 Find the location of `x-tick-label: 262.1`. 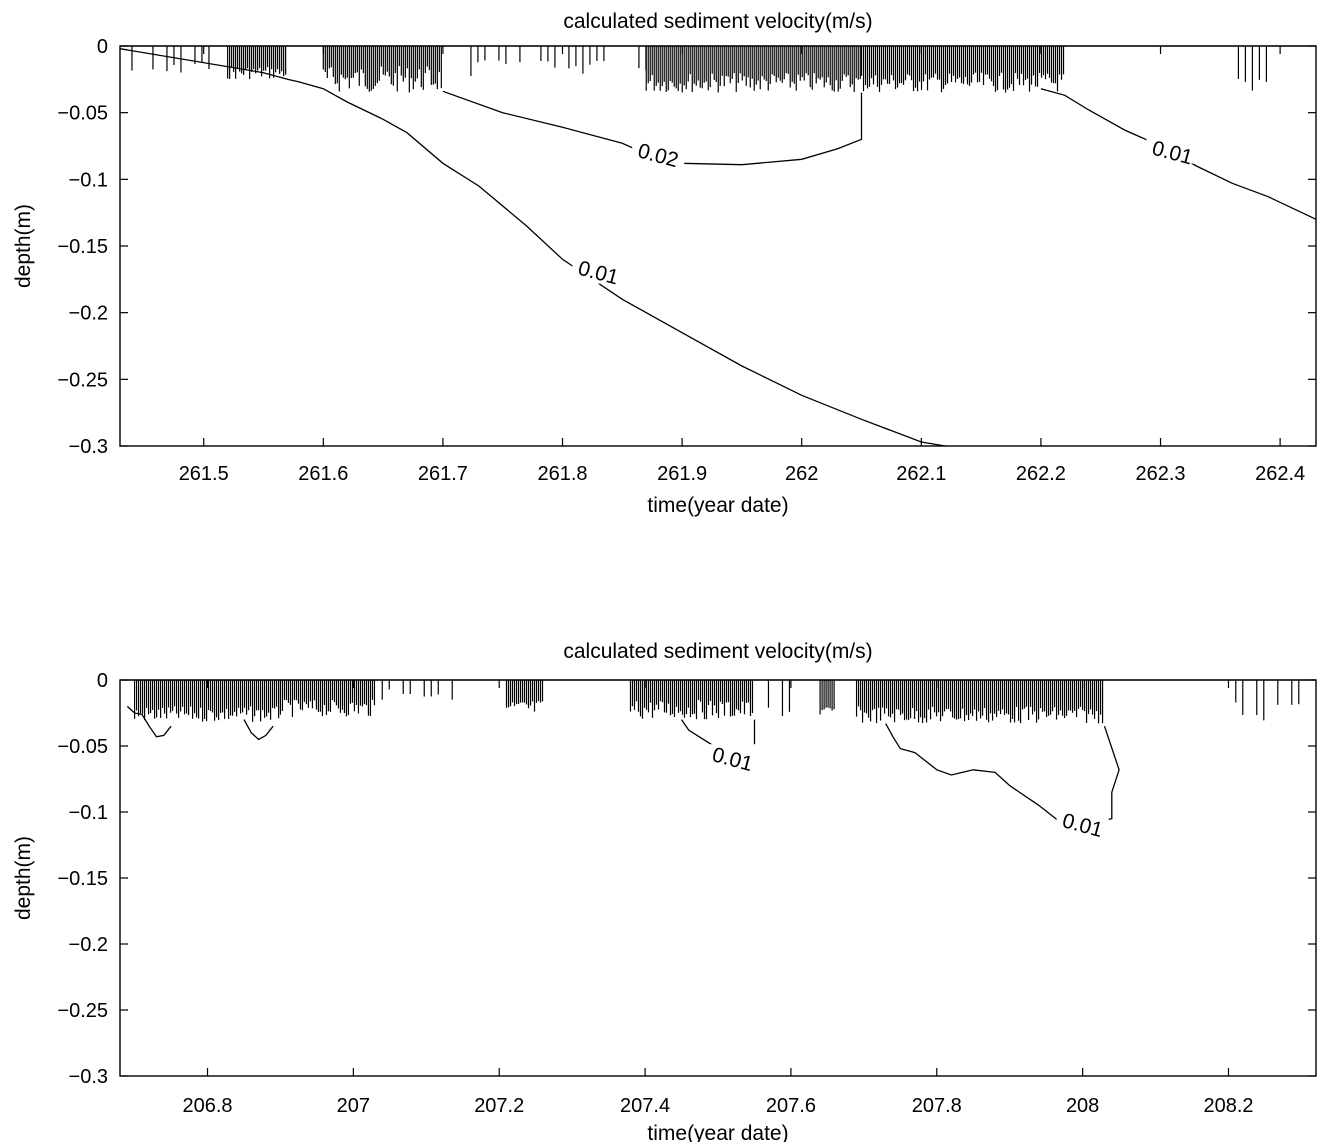

x-tick-label: 262.1 is located at coordinates (921, 474).